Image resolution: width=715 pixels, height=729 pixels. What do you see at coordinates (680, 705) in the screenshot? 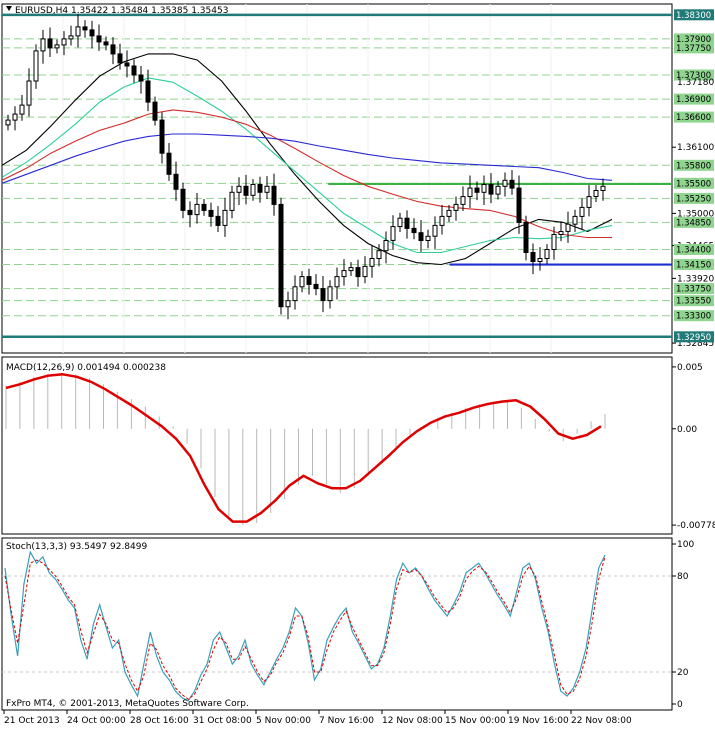
I see `stoch-tick-label: 0` at bounding box center [680, 705].